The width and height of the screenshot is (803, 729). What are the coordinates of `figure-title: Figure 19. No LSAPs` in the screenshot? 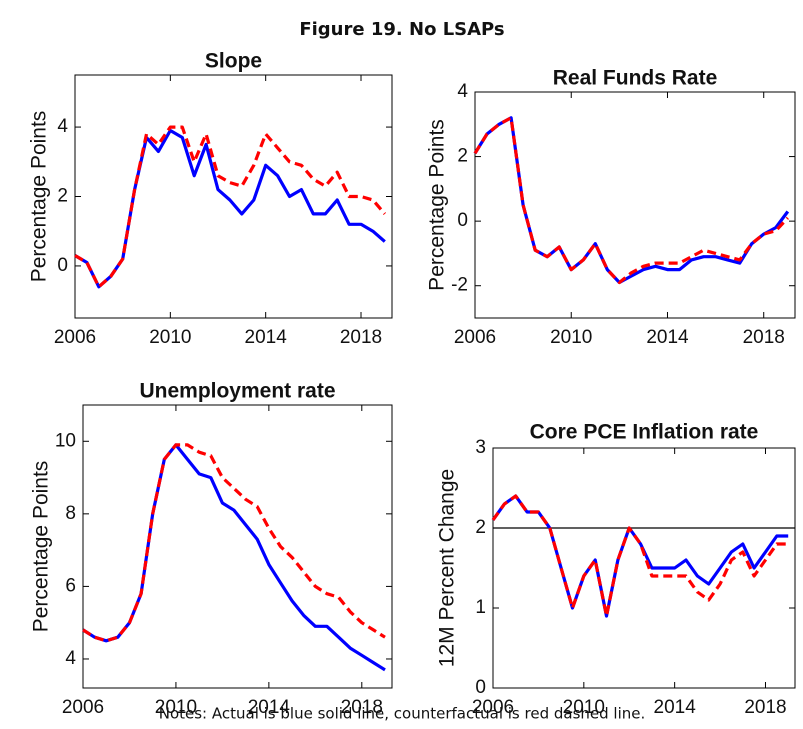 It's located at (401, 29).